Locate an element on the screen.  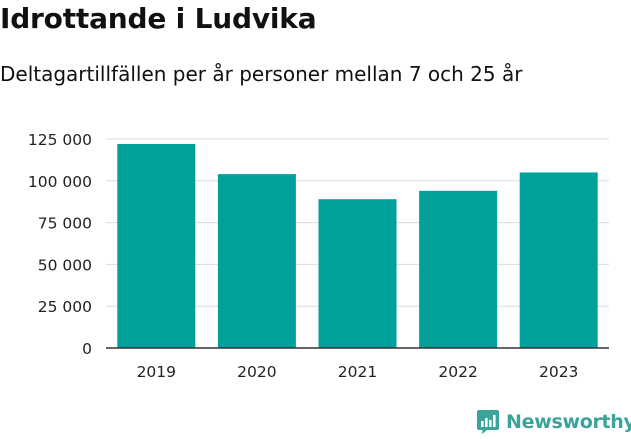
y-tick-label: 75 000 is located at coordinates (65, 224).